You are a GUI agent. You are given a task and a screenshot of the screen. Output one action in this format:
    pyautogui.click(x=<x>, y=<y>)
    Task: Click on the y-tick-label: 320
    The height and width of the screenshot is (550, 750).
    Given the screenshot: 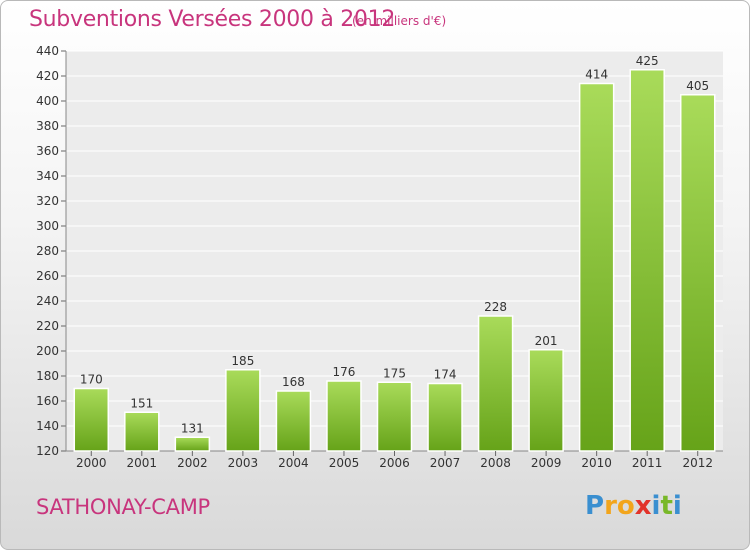 What is the action you would take?
    pyautogui.click(x=47, y=201)
    